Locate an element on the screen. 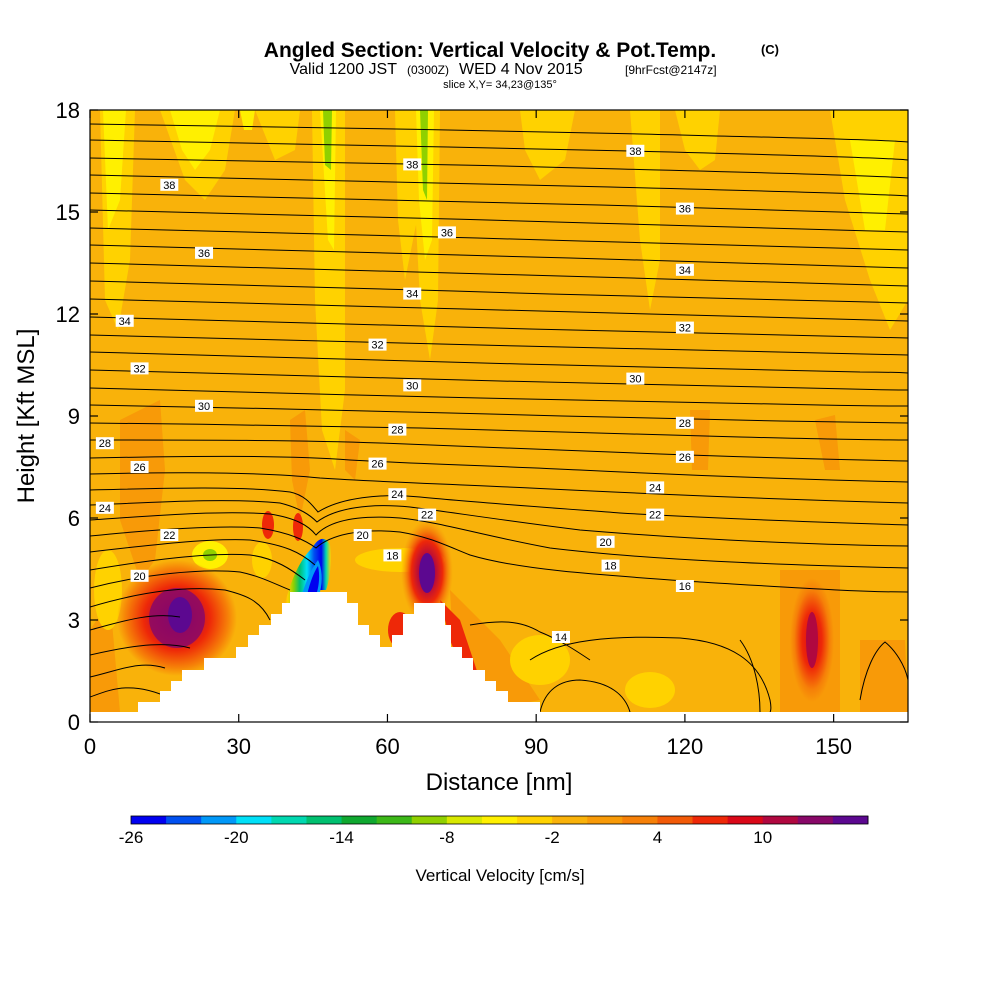  colorbar-tick-label: 4 is located at coordinates (657, 837).